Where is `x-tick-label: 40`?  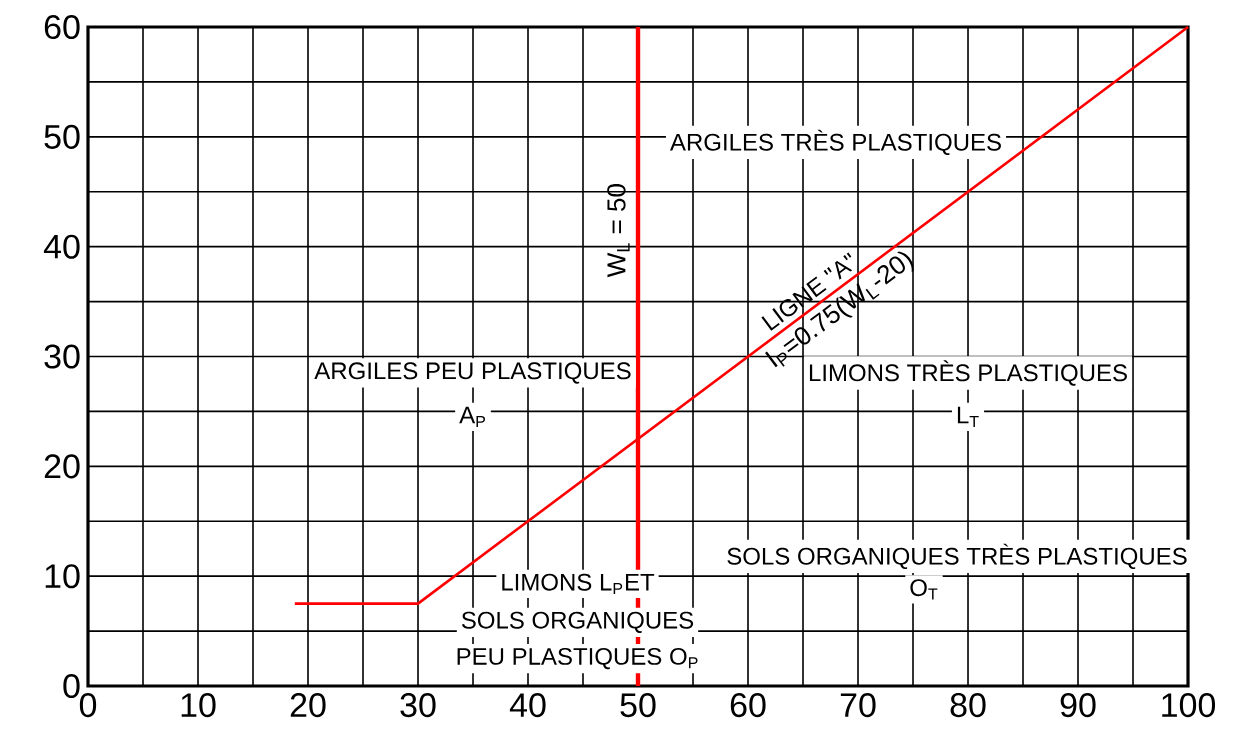
x-tick-label: 40 is located at coordinates (527, 705).